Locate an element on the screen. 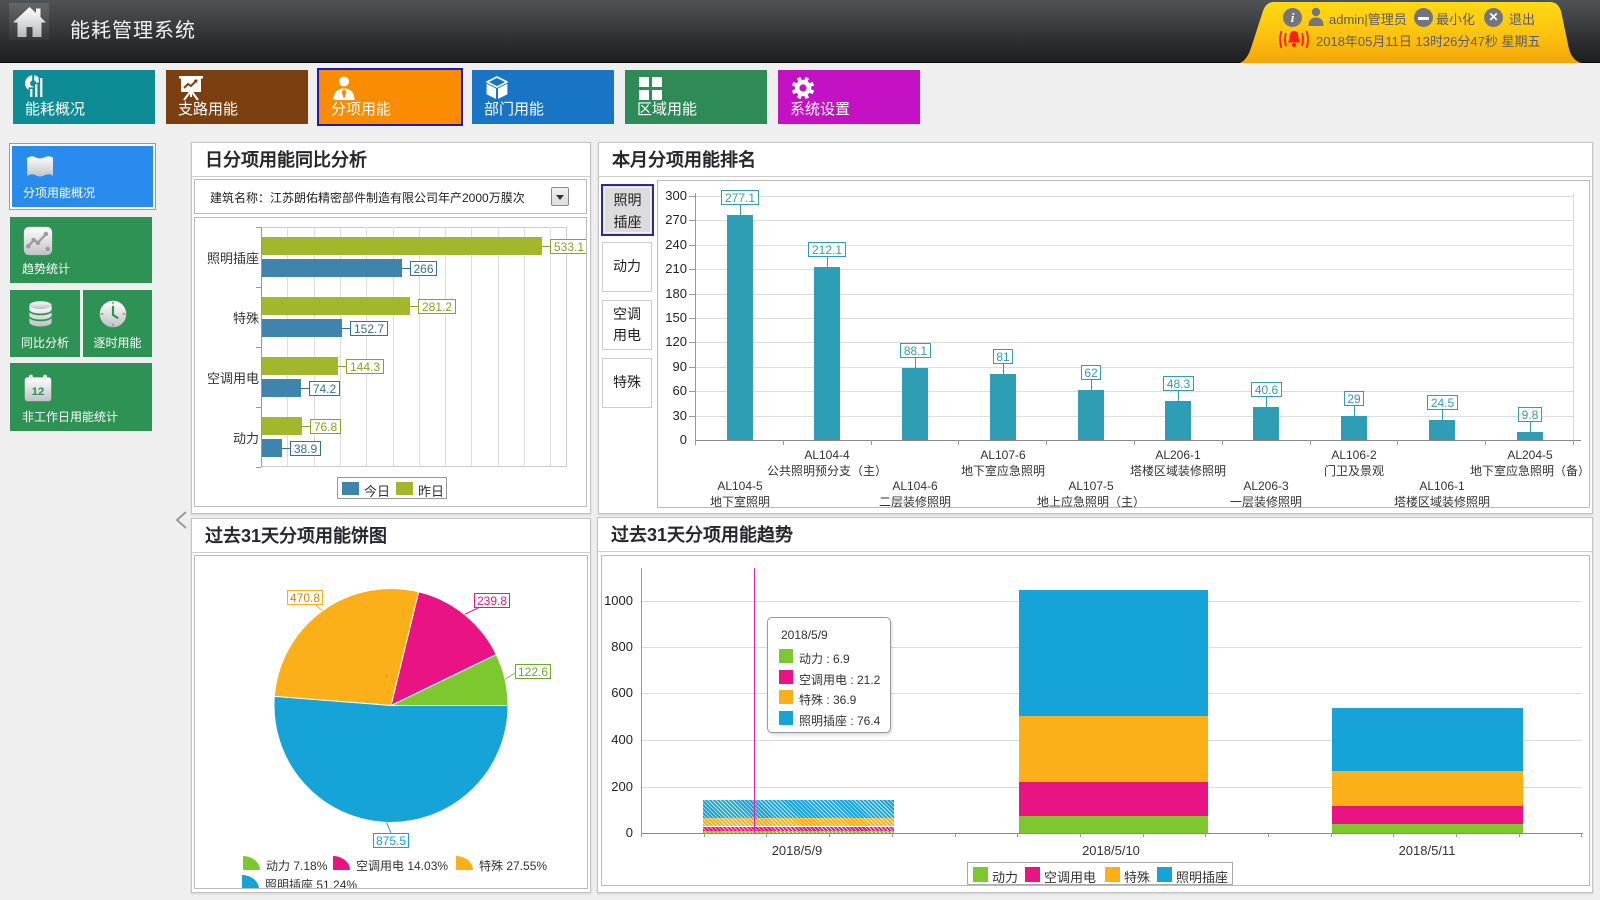  svg-text: 12 is located at coordinates (38, 392).